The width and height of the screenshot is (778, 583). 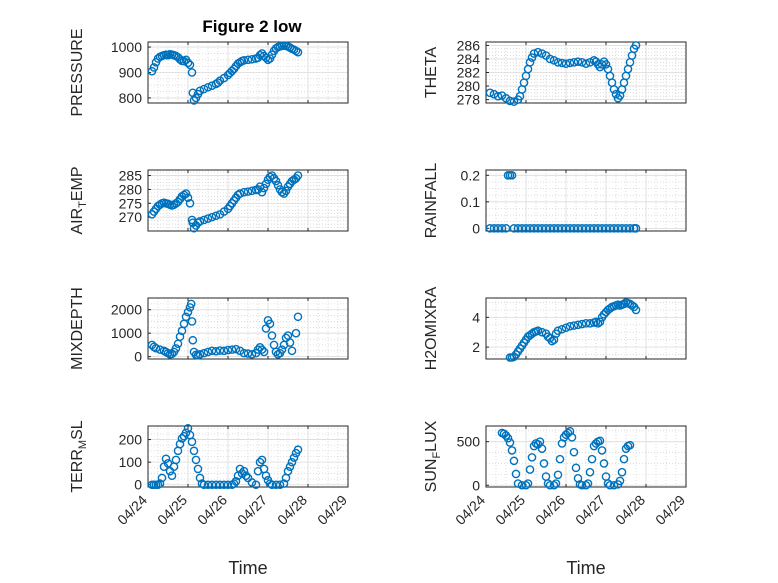 What do you see at coordinates (469, 59) in the screenshot?
I see `y-tick-label: 284` at bounding box center [469, 59].